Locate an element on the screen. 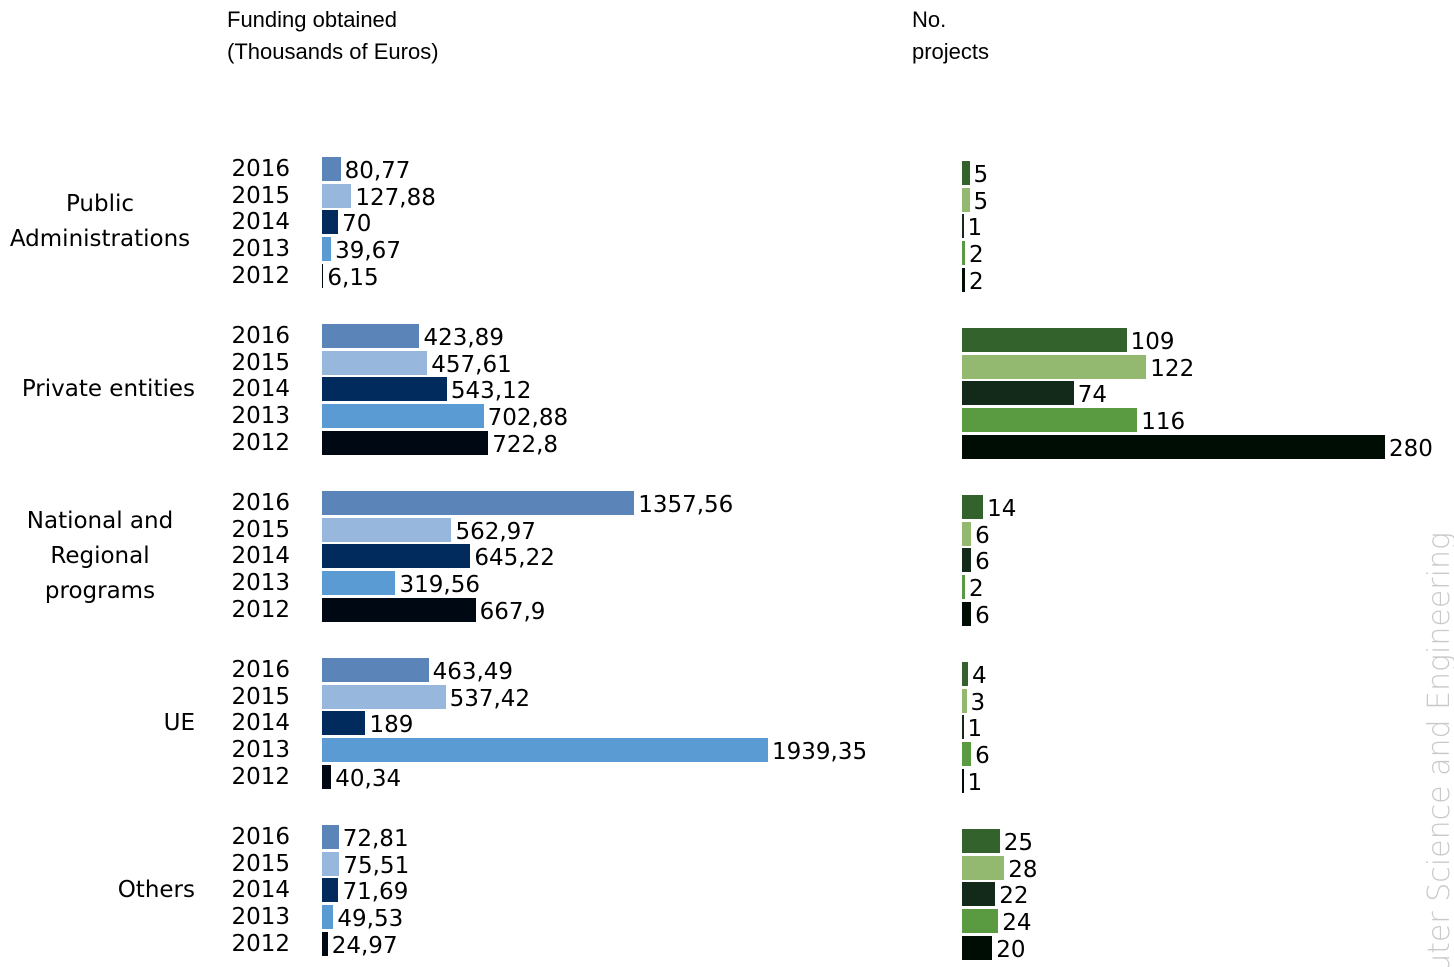 Image resolution: width=1454 pixels, height=967 pixels. data-label: 14 is located at coordinates (1002, 509).